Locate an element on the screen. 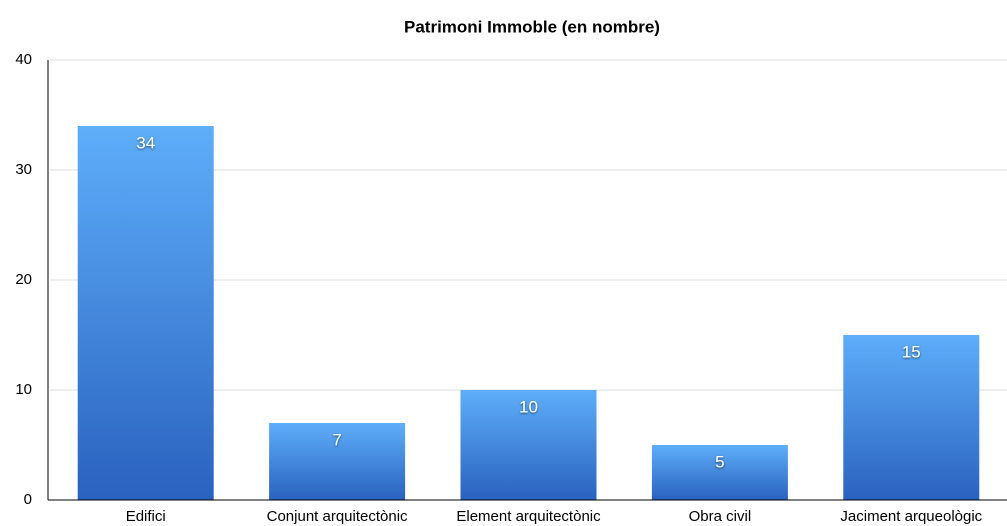 The image size is (1007, 526). y-tick-label: 10 is located at coordinates (23, 389).